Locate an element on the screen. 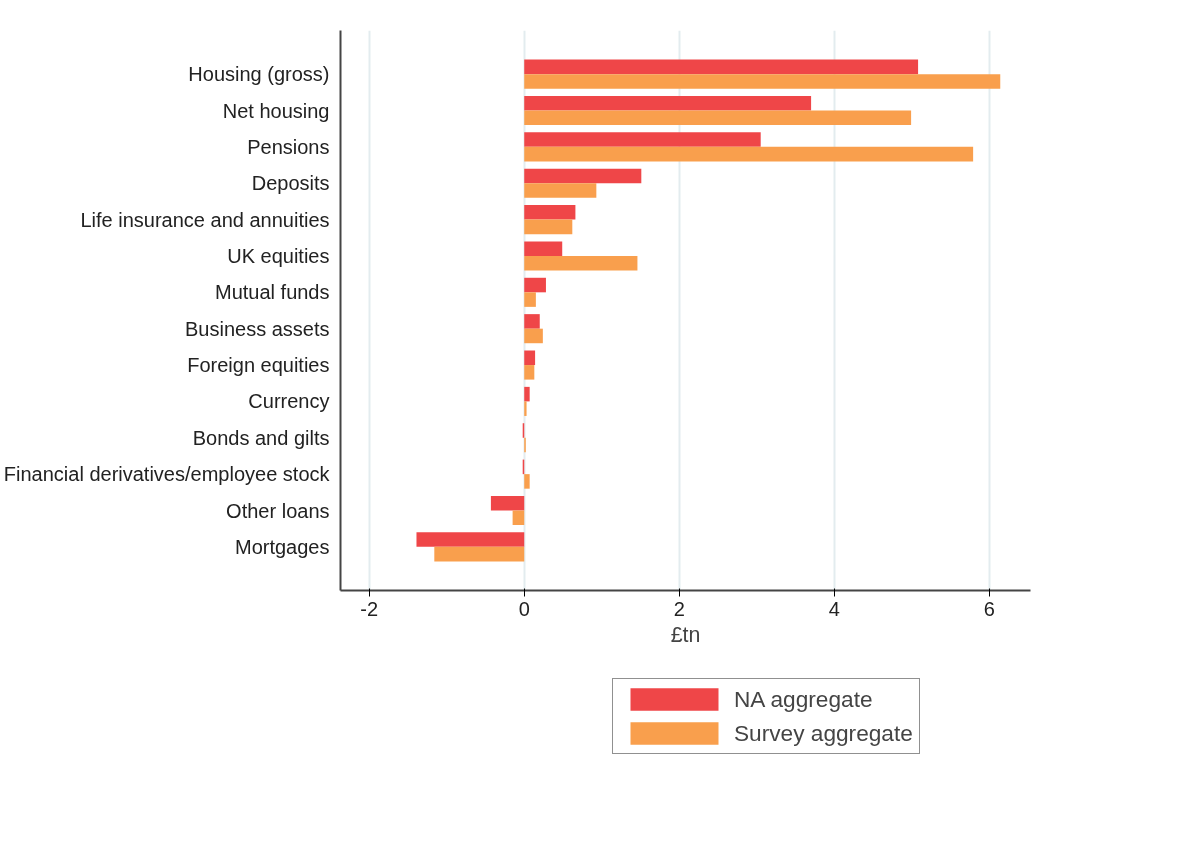 The width and height of the screenshot is (1180, 858). x-axis-title: £tn is located at coordinates (685, 634).